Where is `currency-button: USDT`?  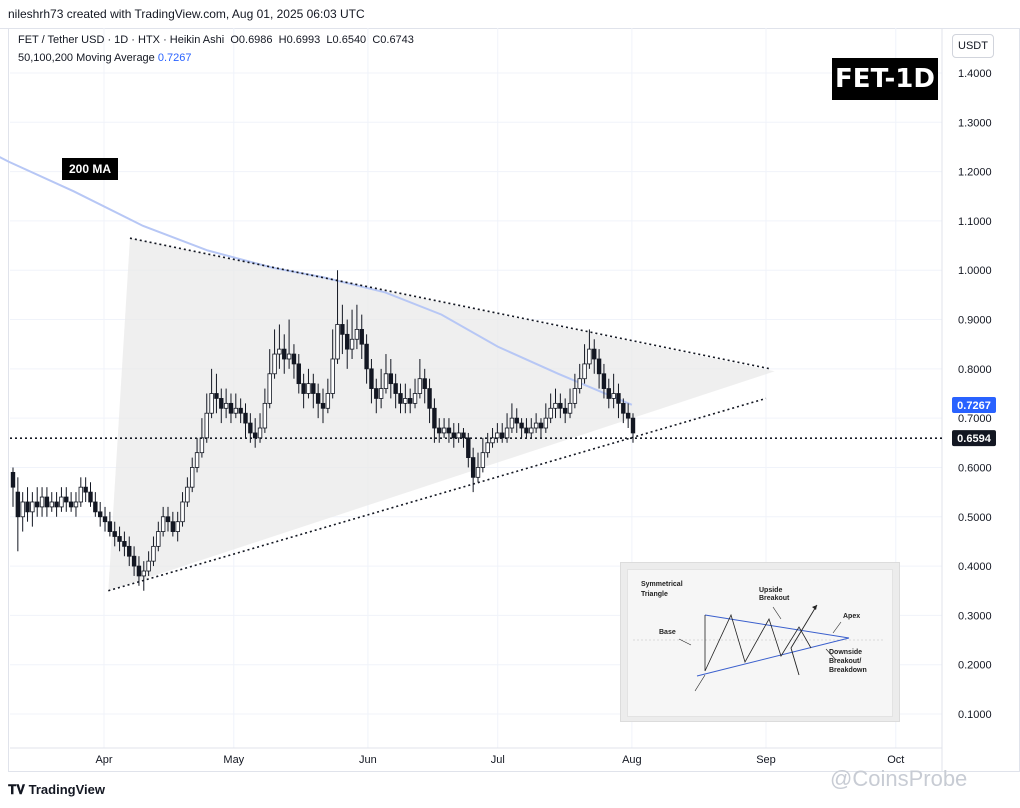
currency-button: USDT is located at coordinates (973, 46).